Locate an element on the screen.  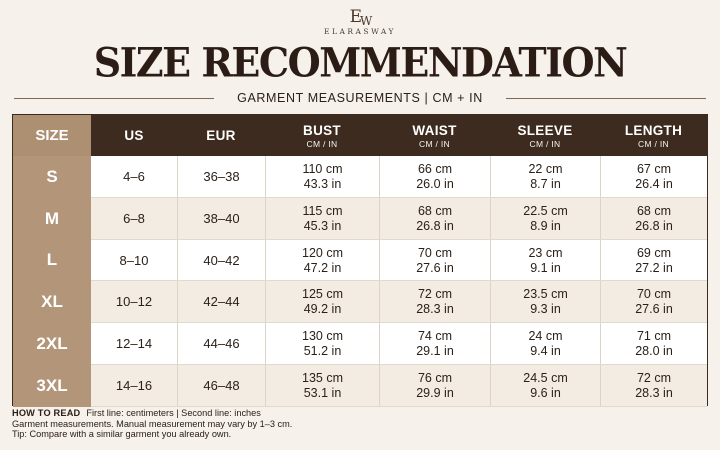
size-label: M is located at coordinates (52, 218).